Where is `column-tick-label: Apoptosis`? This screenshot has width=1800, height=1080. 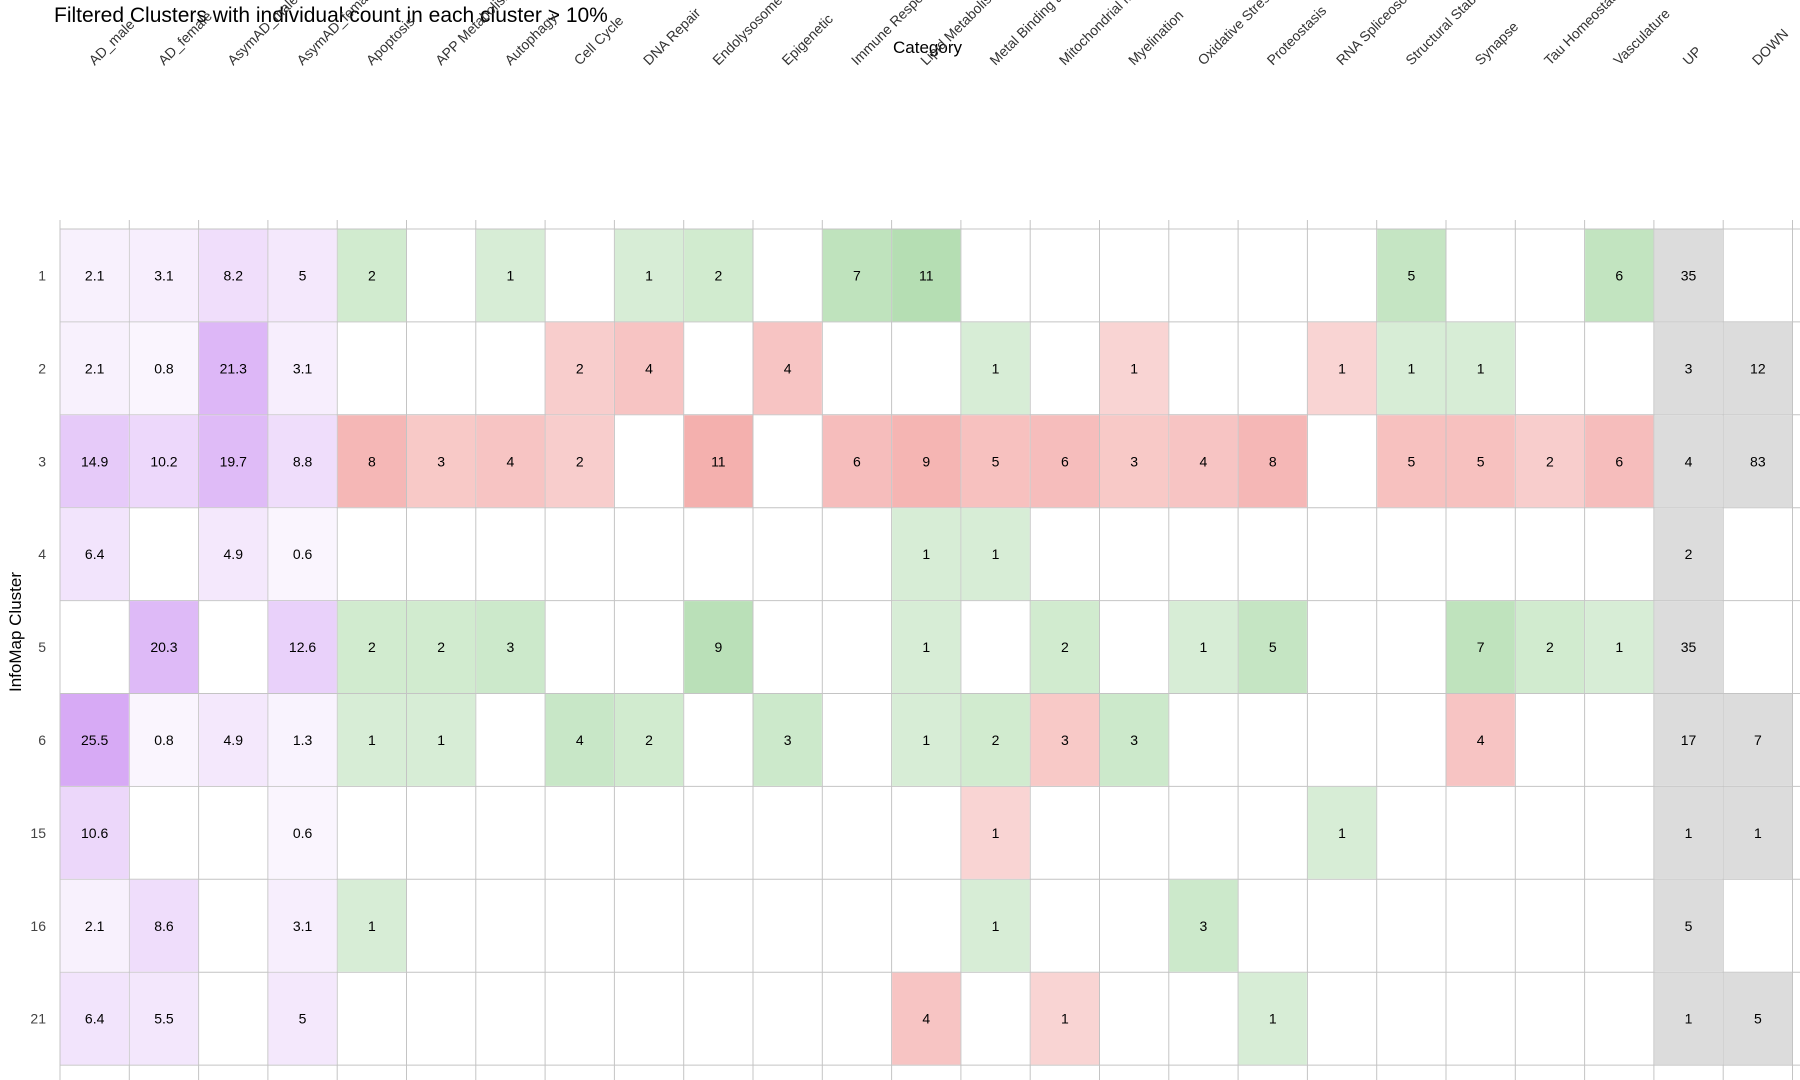
column-tick-label: Apoptosis is located at coordinates (390, 40).